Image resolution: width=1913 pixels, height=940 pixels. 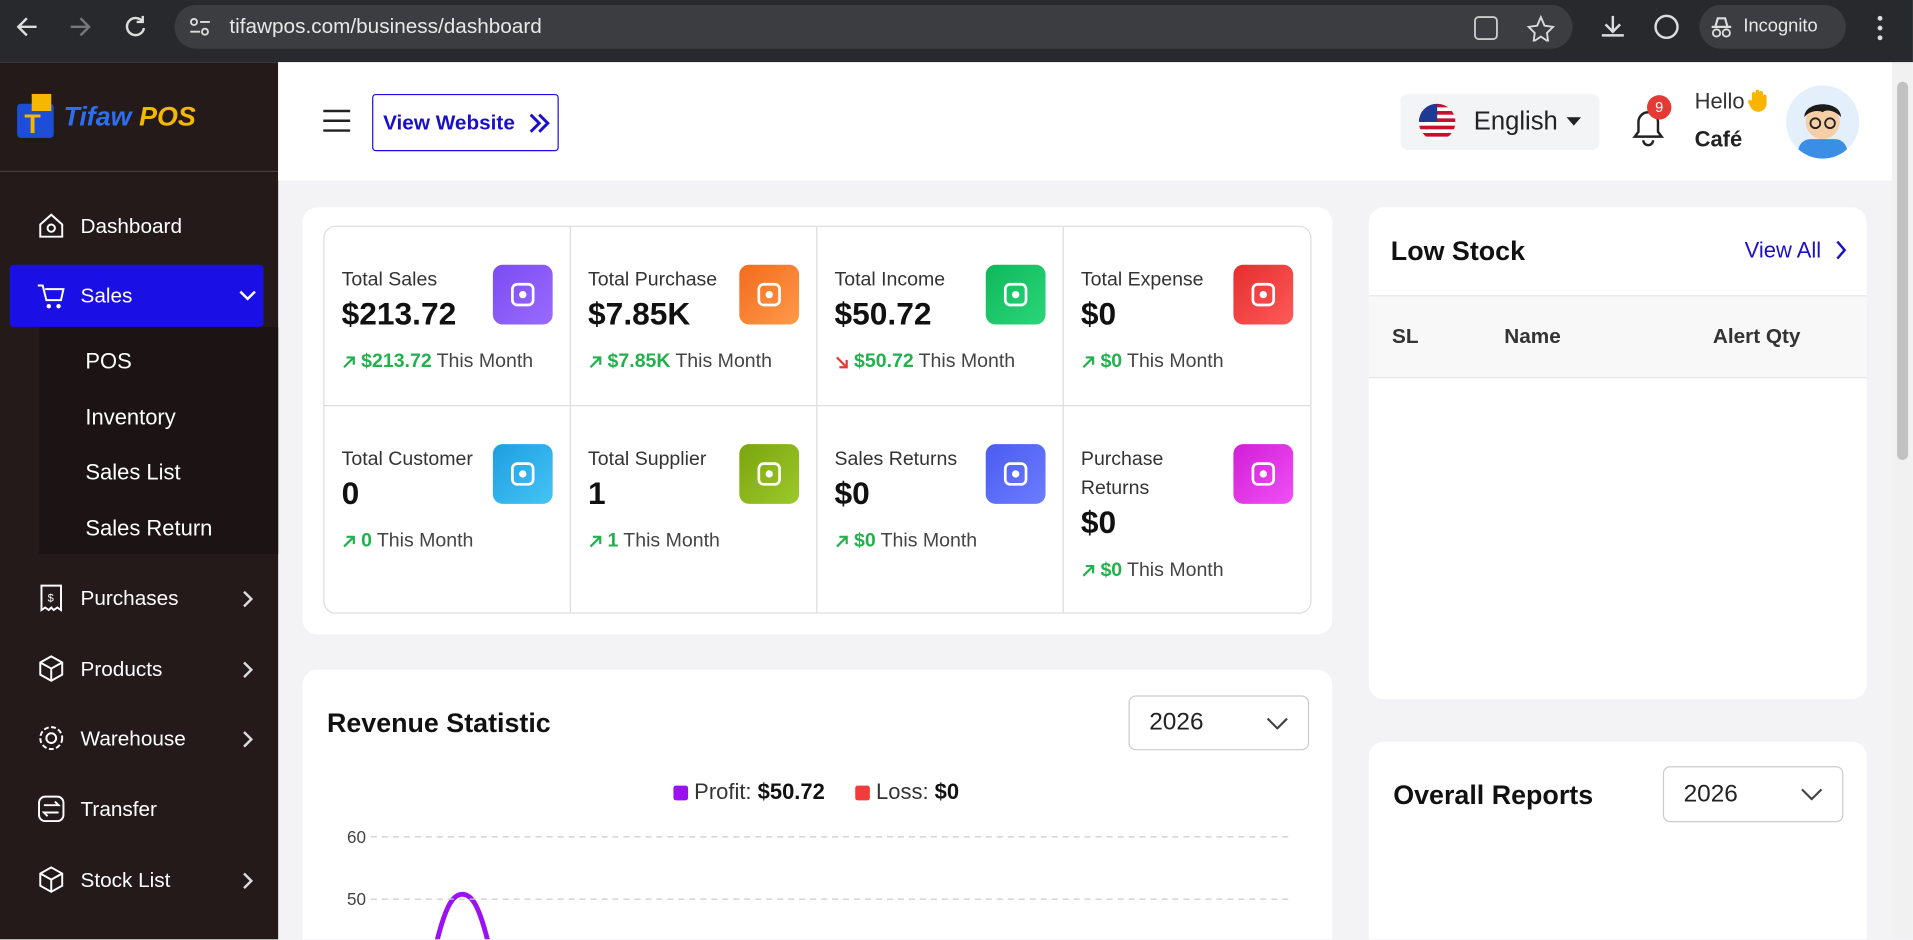 I want to click on divider, so click(x=139, y=171).